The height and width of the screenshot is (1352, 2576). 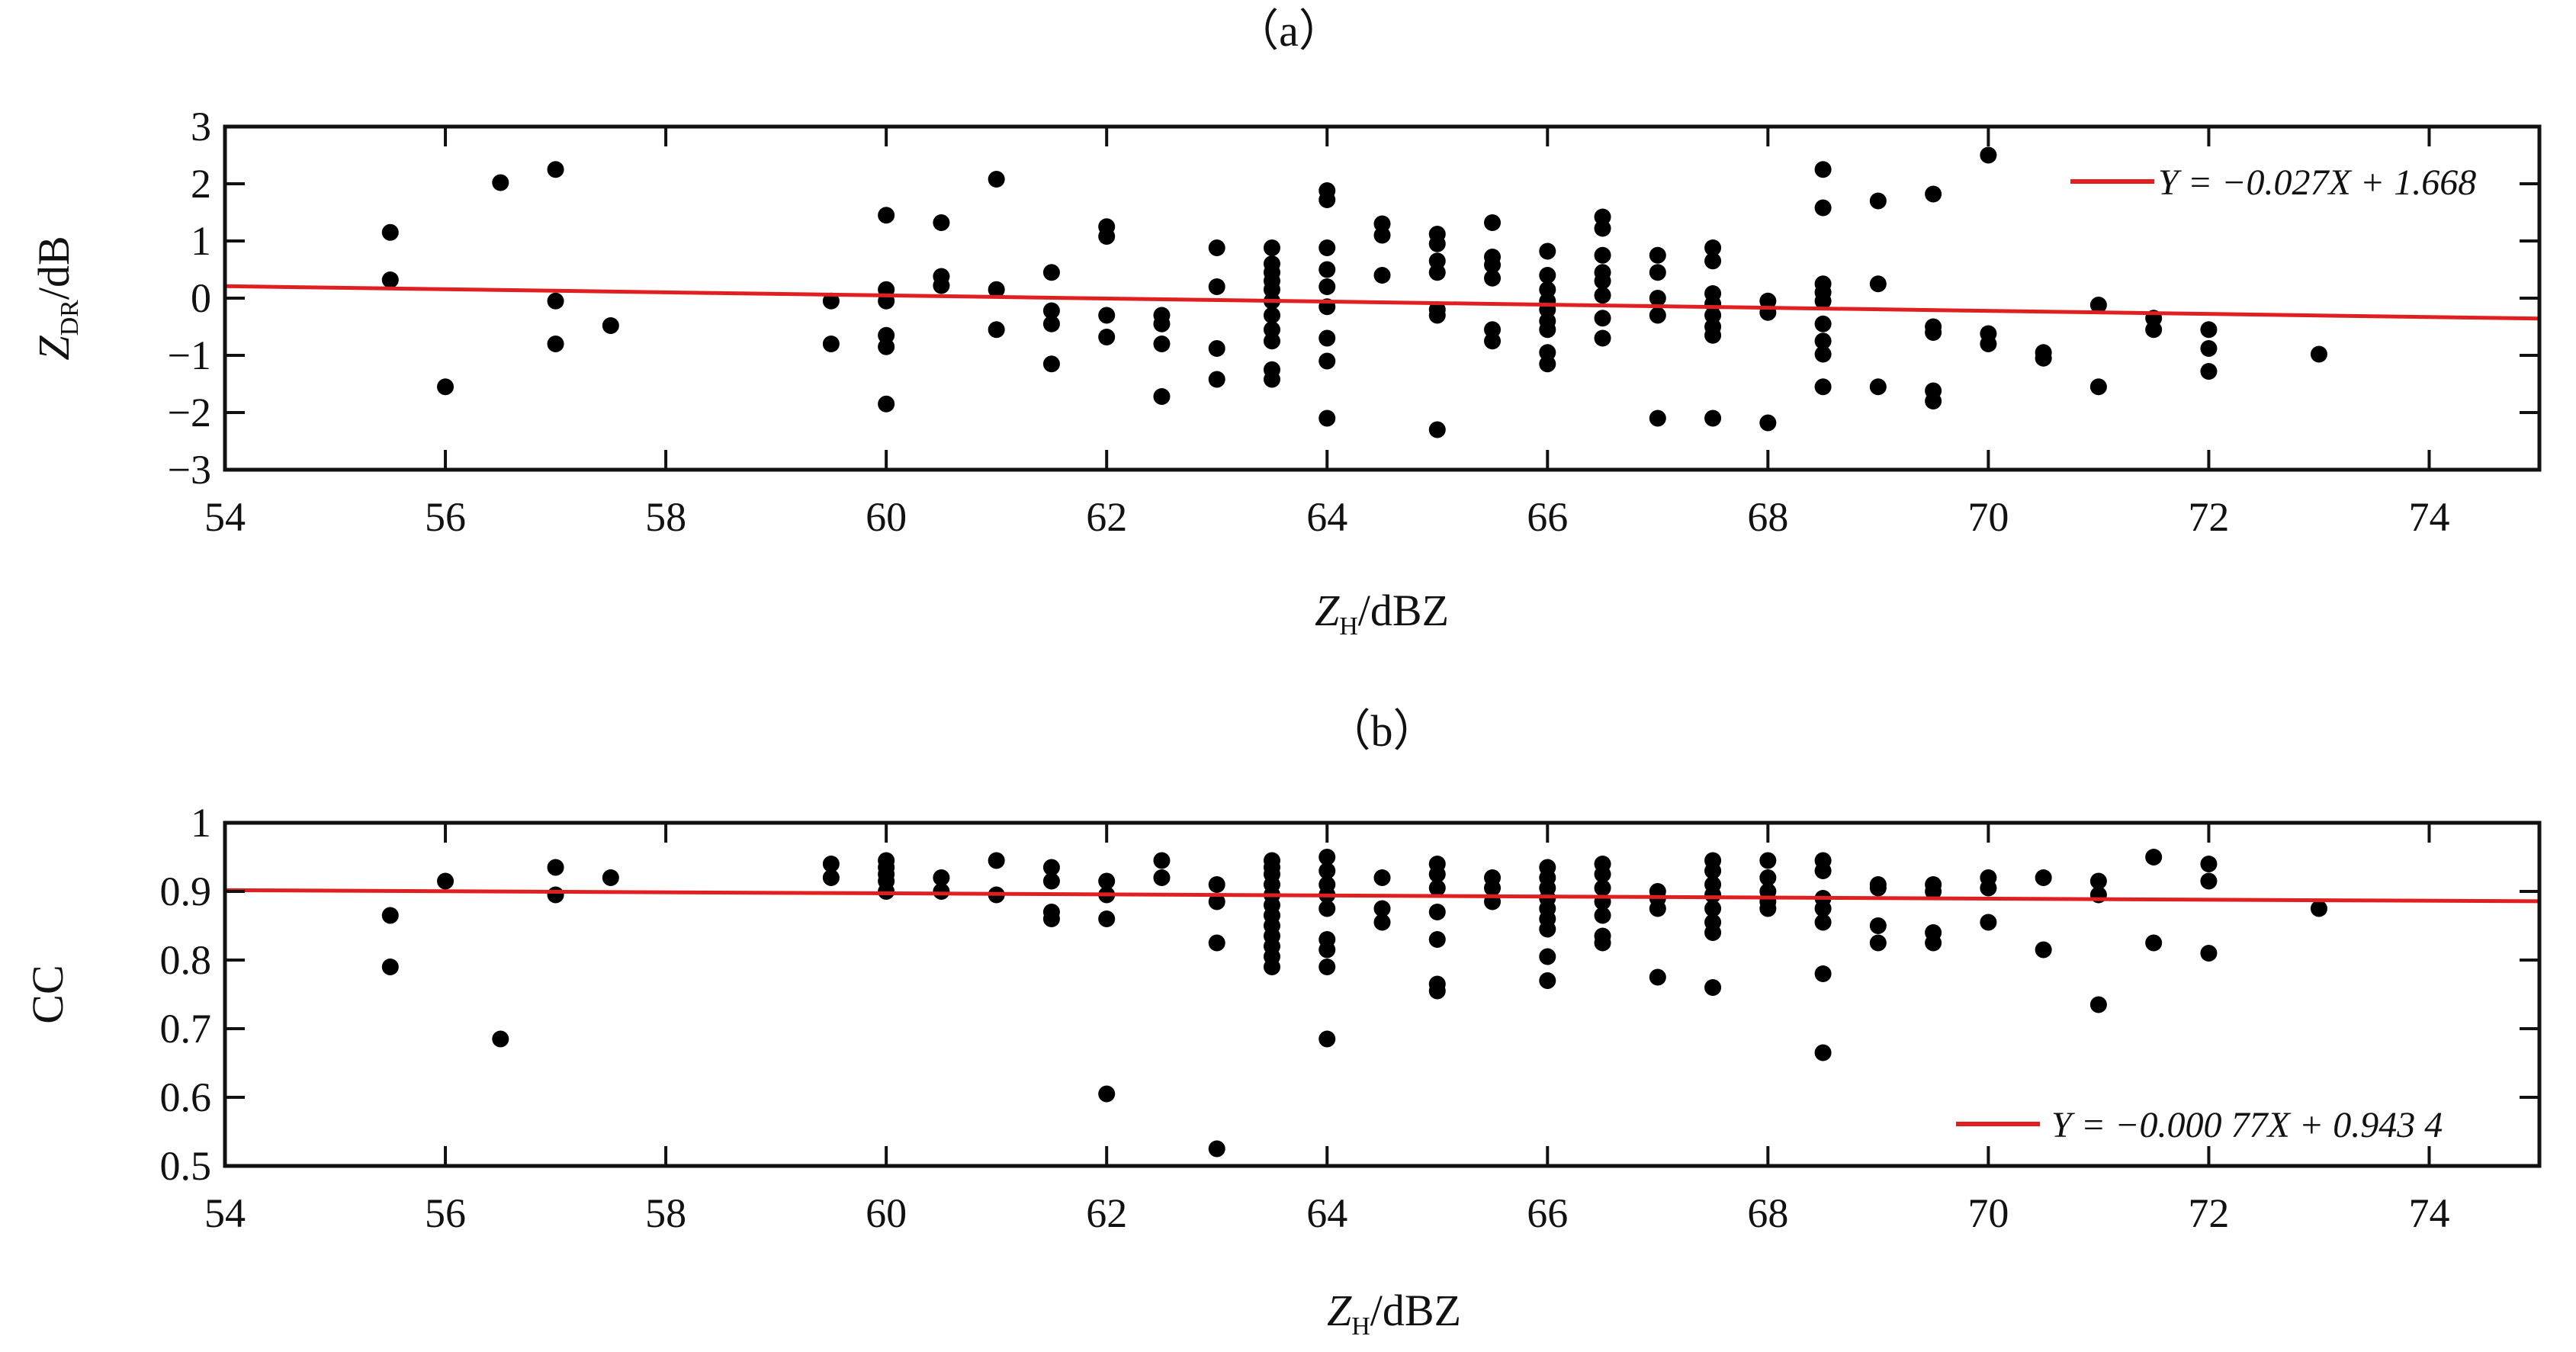 I want to click on y-tick-label: 2, so click(x=201, y=184).